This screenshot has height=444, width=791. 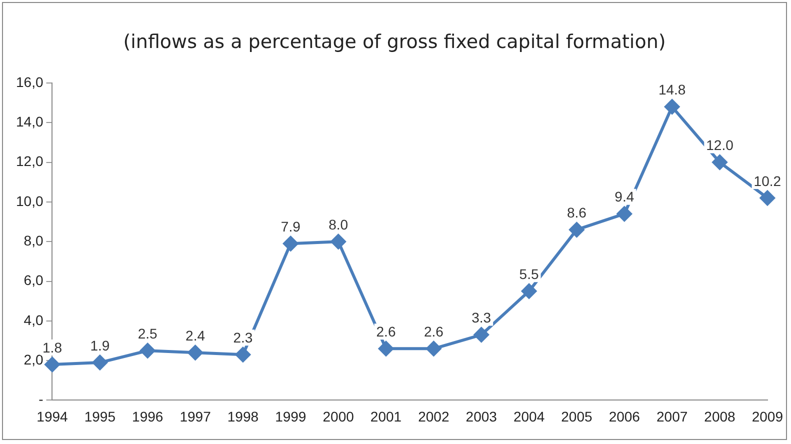 What do you see at coordinates (30, 122) in the screenshot?
I see `y-tick-label: 14,0` at bounding box center [30, 122].